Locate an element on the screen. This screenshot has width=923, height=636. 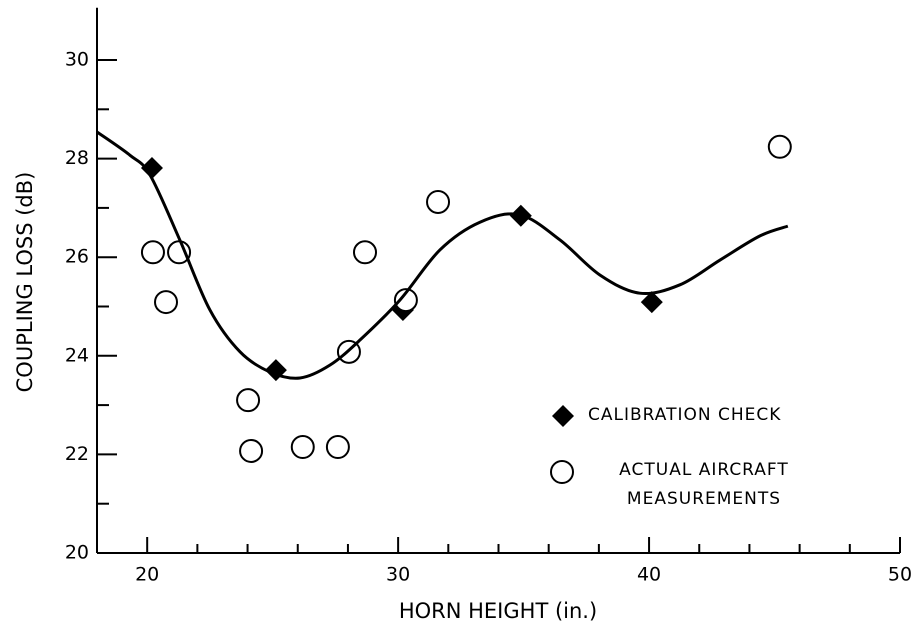
y-axis-title: COUPLING LOSS (dB) is located at coordinates (25, 282).